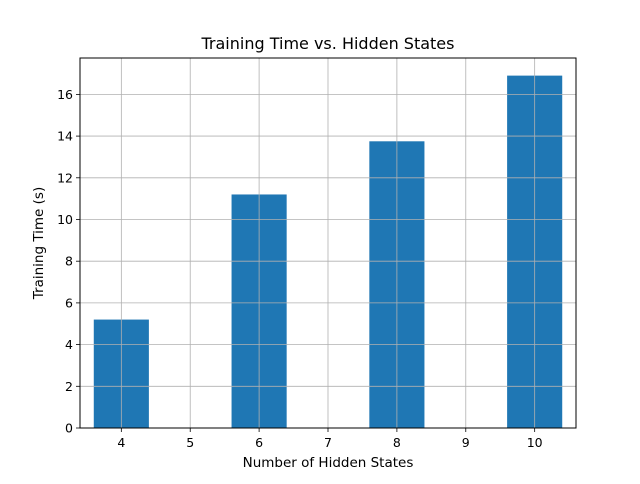  What do you see at coordinates (65, 94) in the screenshot?
I see `y-tick-label-16: 16` at bounding box center [65, 94].